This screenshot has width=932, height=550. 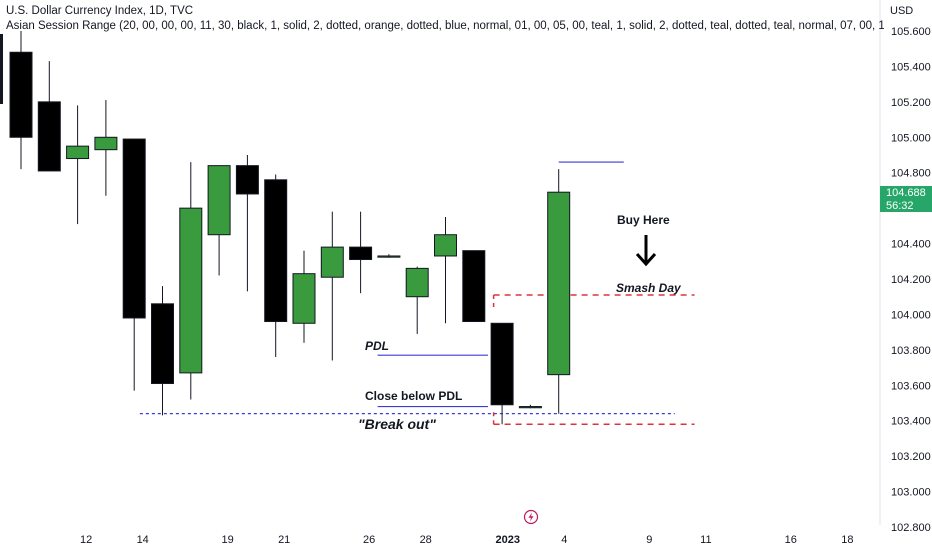 I want to click on chart-title: U.S. Dollar Currency Index, 1D, TVC, so click(x=100, y=11).